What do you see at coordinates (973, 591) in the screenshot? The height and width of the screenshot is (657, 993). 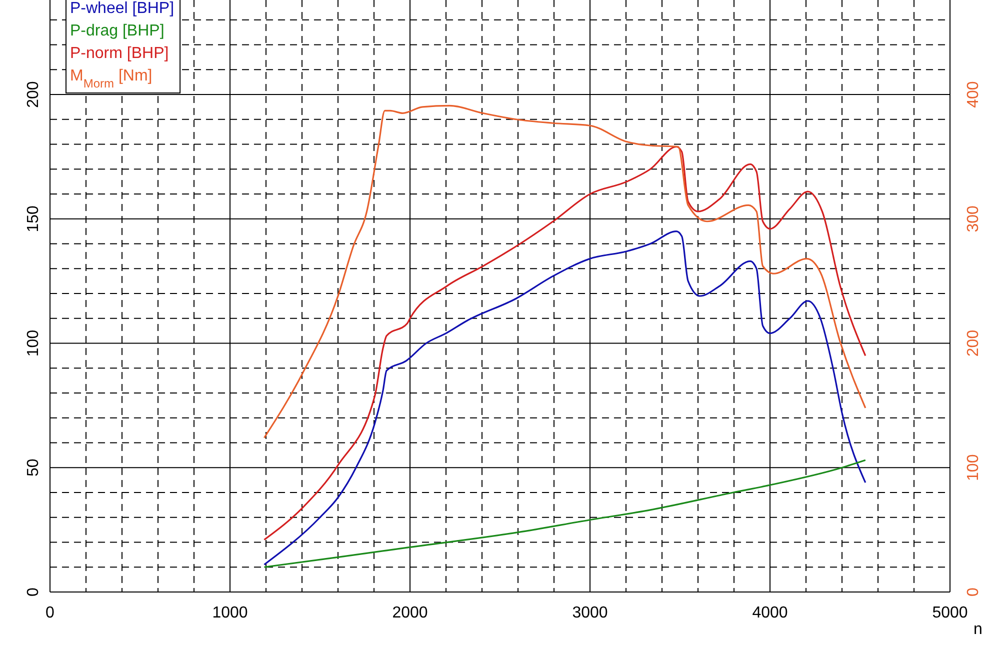 I see `y2-tick-label: 0` at bounding box center [973, 591].